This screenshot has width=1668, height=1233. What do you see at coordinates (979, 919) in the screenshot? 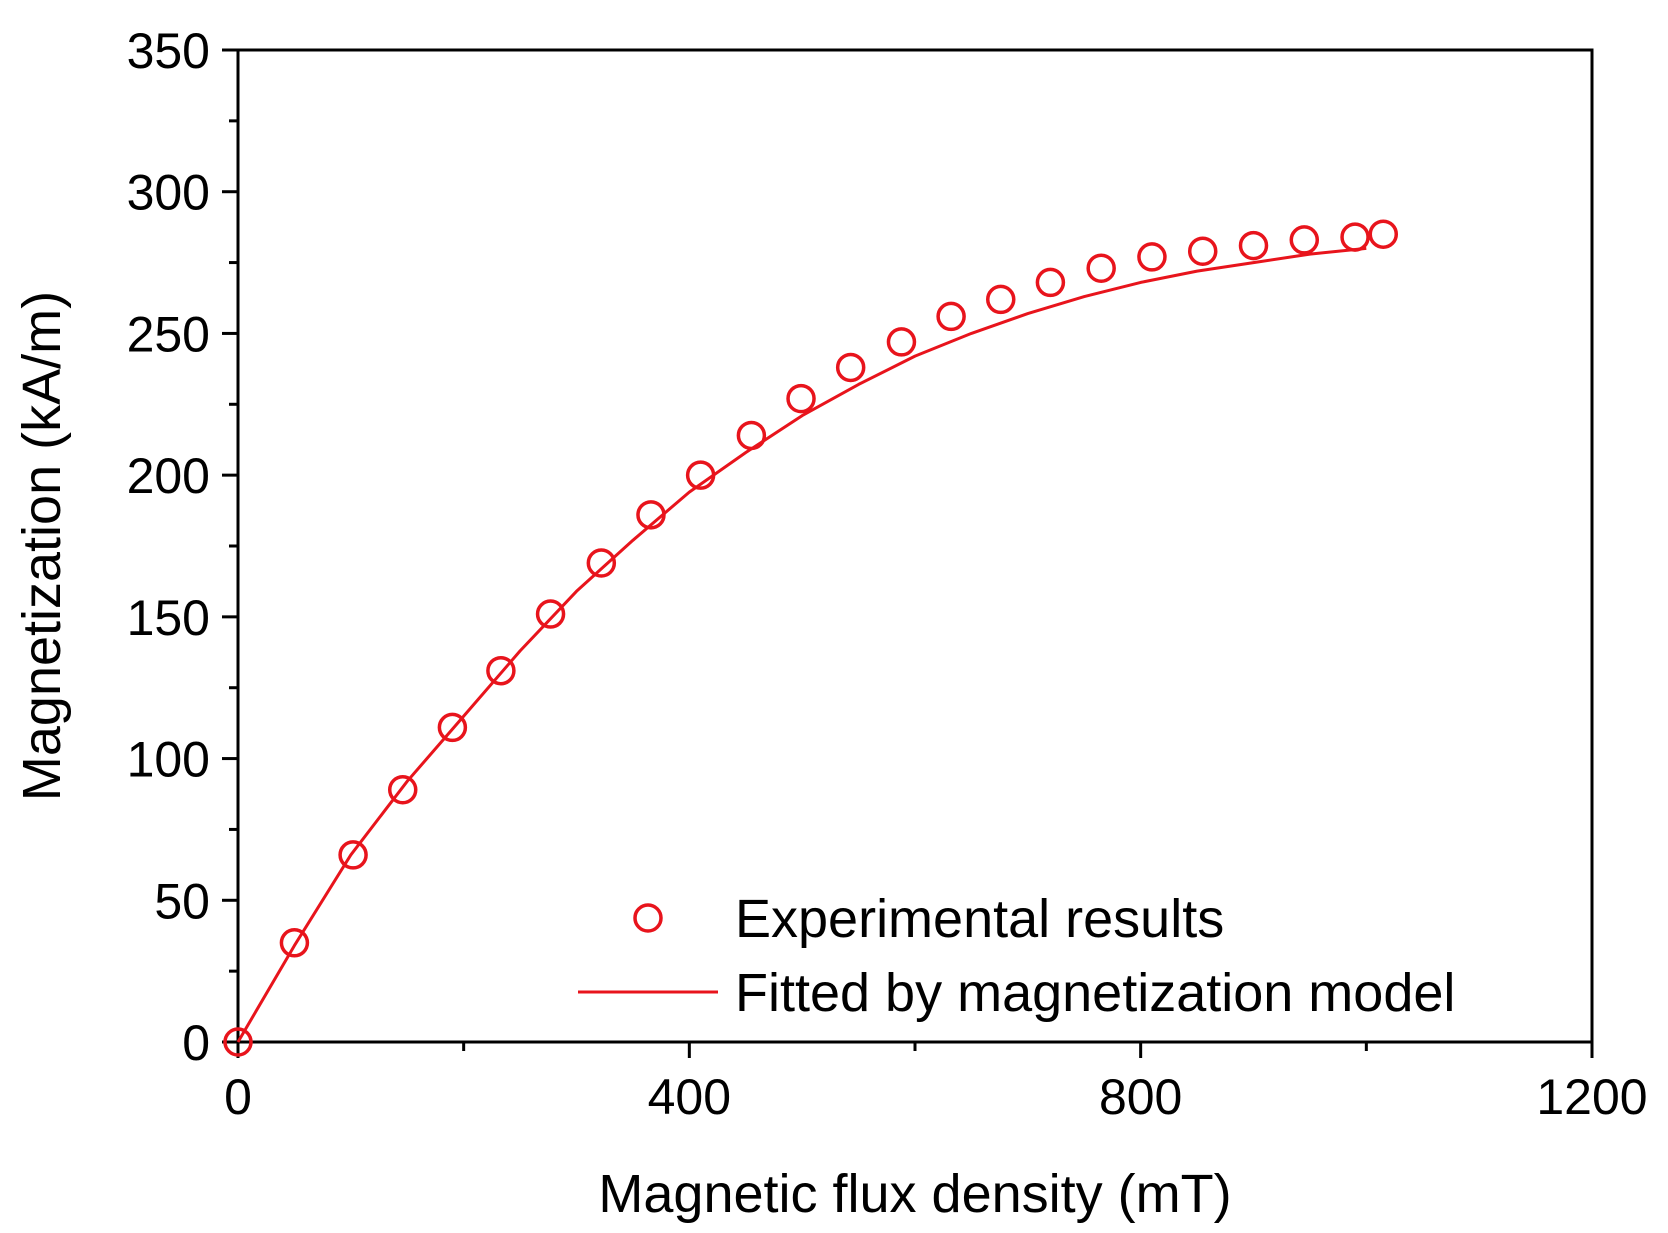
I see `legend-label-experimental: Experimental results` at bounding box center [979, 919].